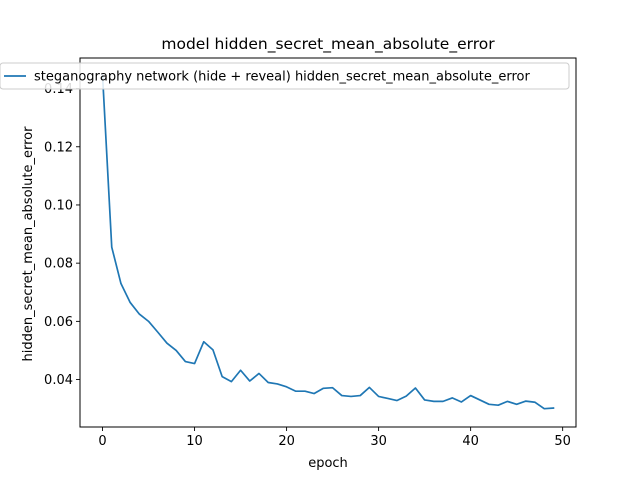  Describe the element at coordinates (58, 322) in the screenshot. I see `y-tick-label: 0.06` at that location.